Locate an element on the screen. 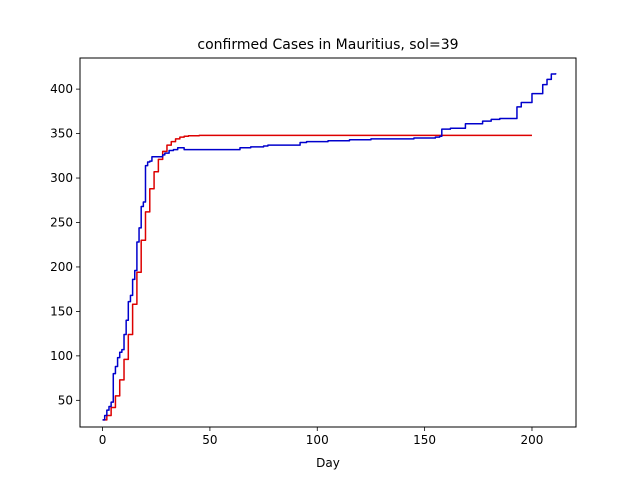 The image size is (640, 480). y-tick-label: 100 is located at coordinates (61, 356).